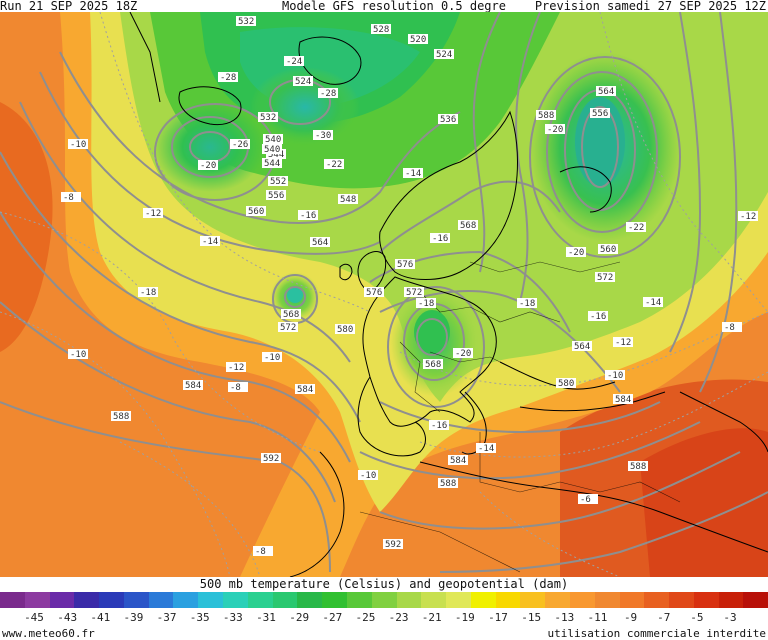  I want to click on scale-tick-label: -23, so click(398, 617).